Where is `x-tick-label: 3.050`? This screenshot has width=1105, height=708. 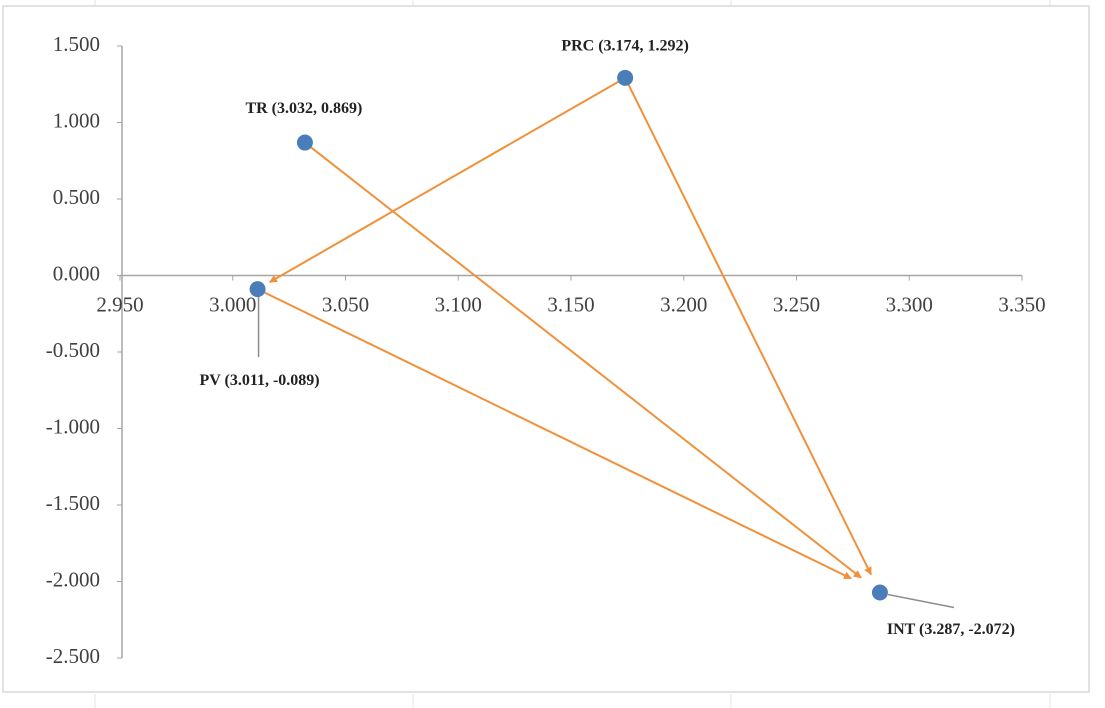
x-tick-label: 3.050 is located at coordinates (345, 304).